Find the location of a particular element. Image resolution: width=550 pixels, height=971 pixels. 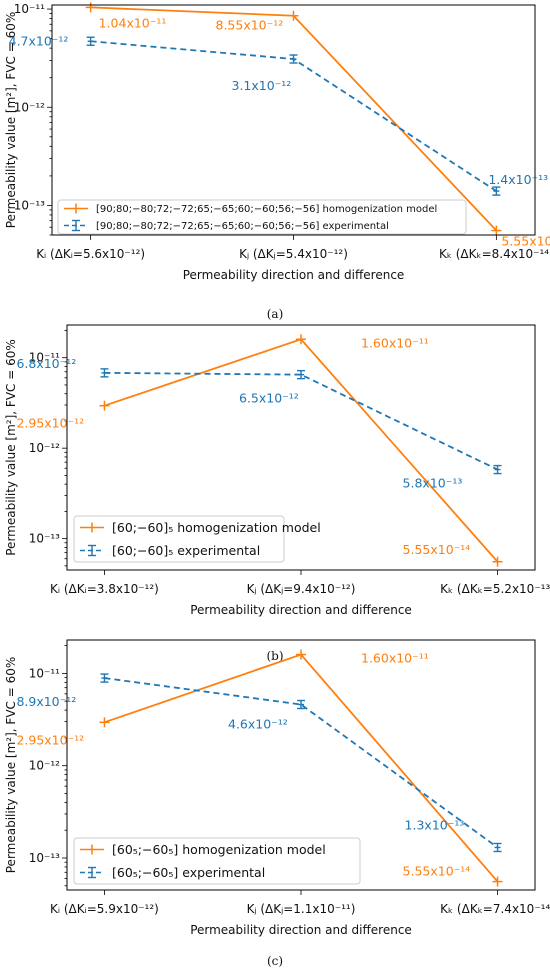

x-tick-label: Kₖ (ΔKₖ=7.4x10⁻¹⁴) is located at coordinates (495, 909).